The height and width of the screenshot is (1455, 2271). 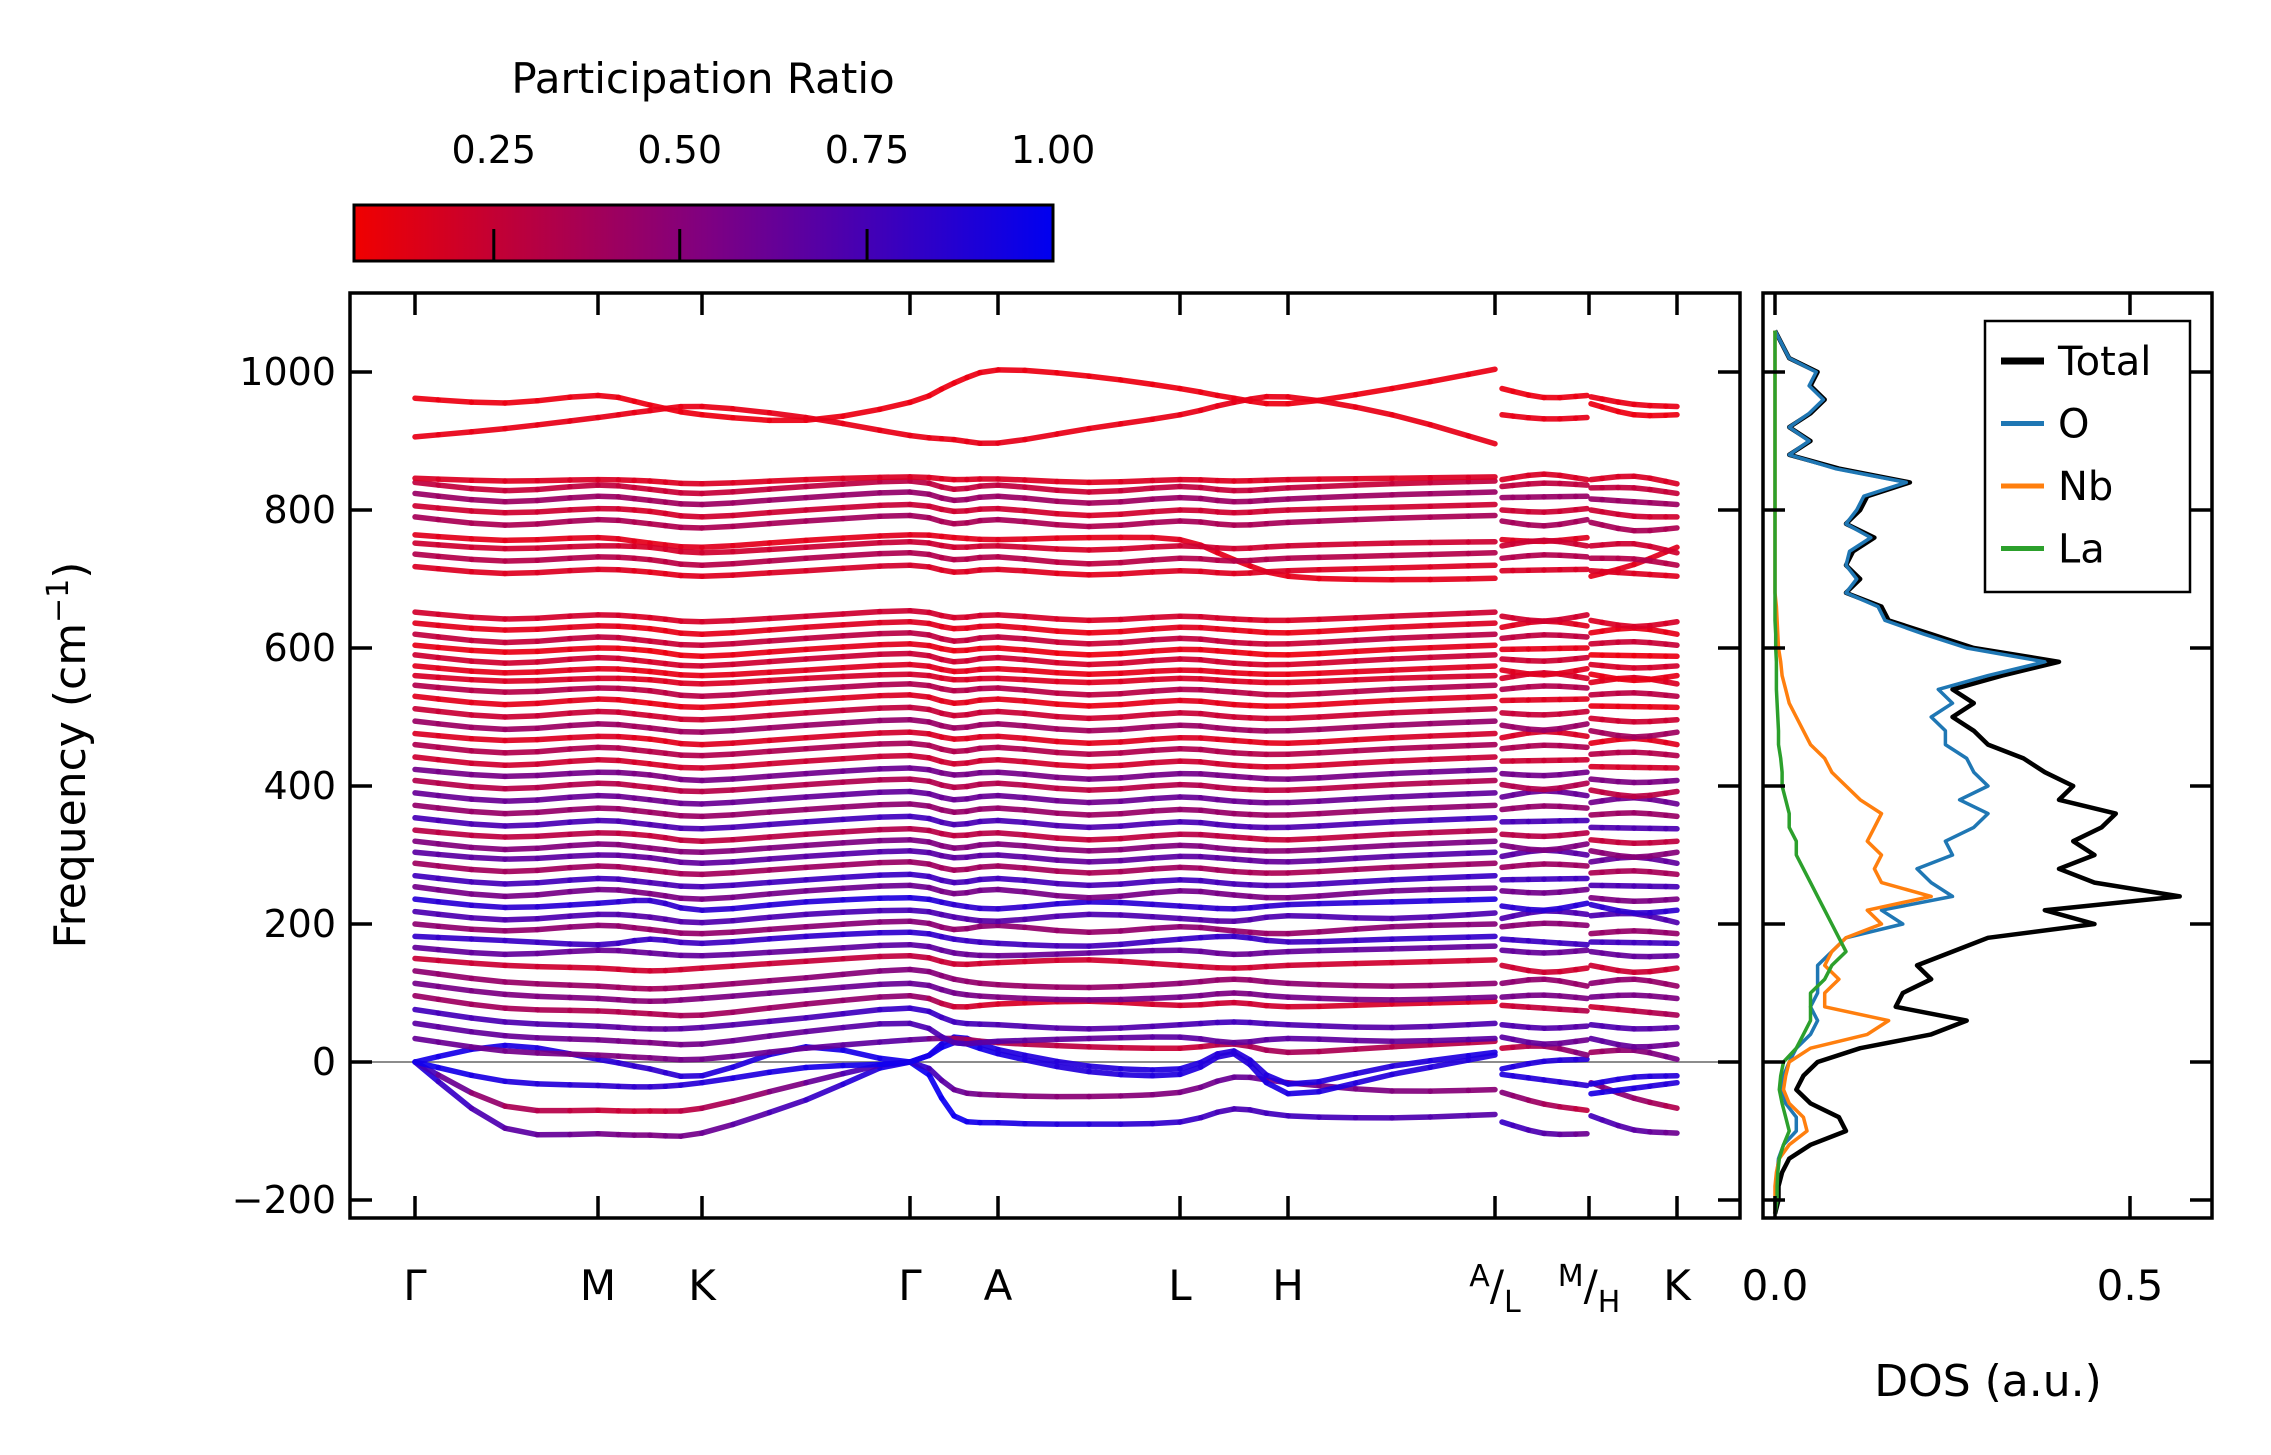 What do you see at coordinates (299, 924) in the screenshot?
I see `frequency-tick-label: 200` at bounding box center [299, 924].